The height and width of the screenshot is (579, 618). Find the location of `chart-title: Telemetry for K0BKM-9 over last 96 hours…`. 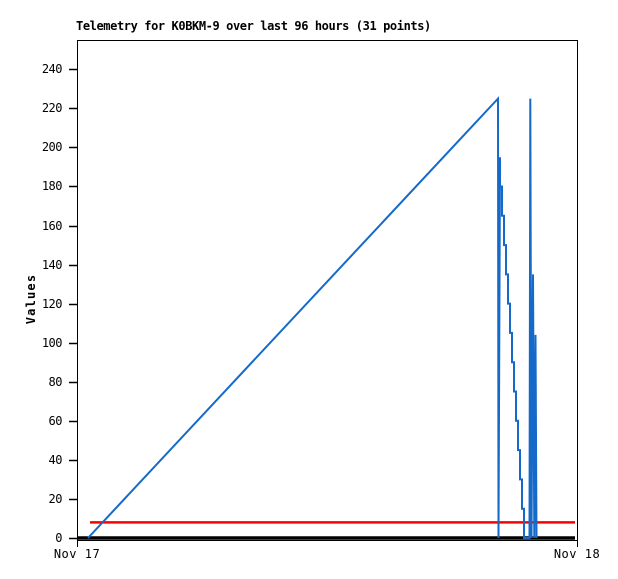

chart-title: Telemetry for K0BKM-9 over last 96 hours… is located at coordinates (253, 26).